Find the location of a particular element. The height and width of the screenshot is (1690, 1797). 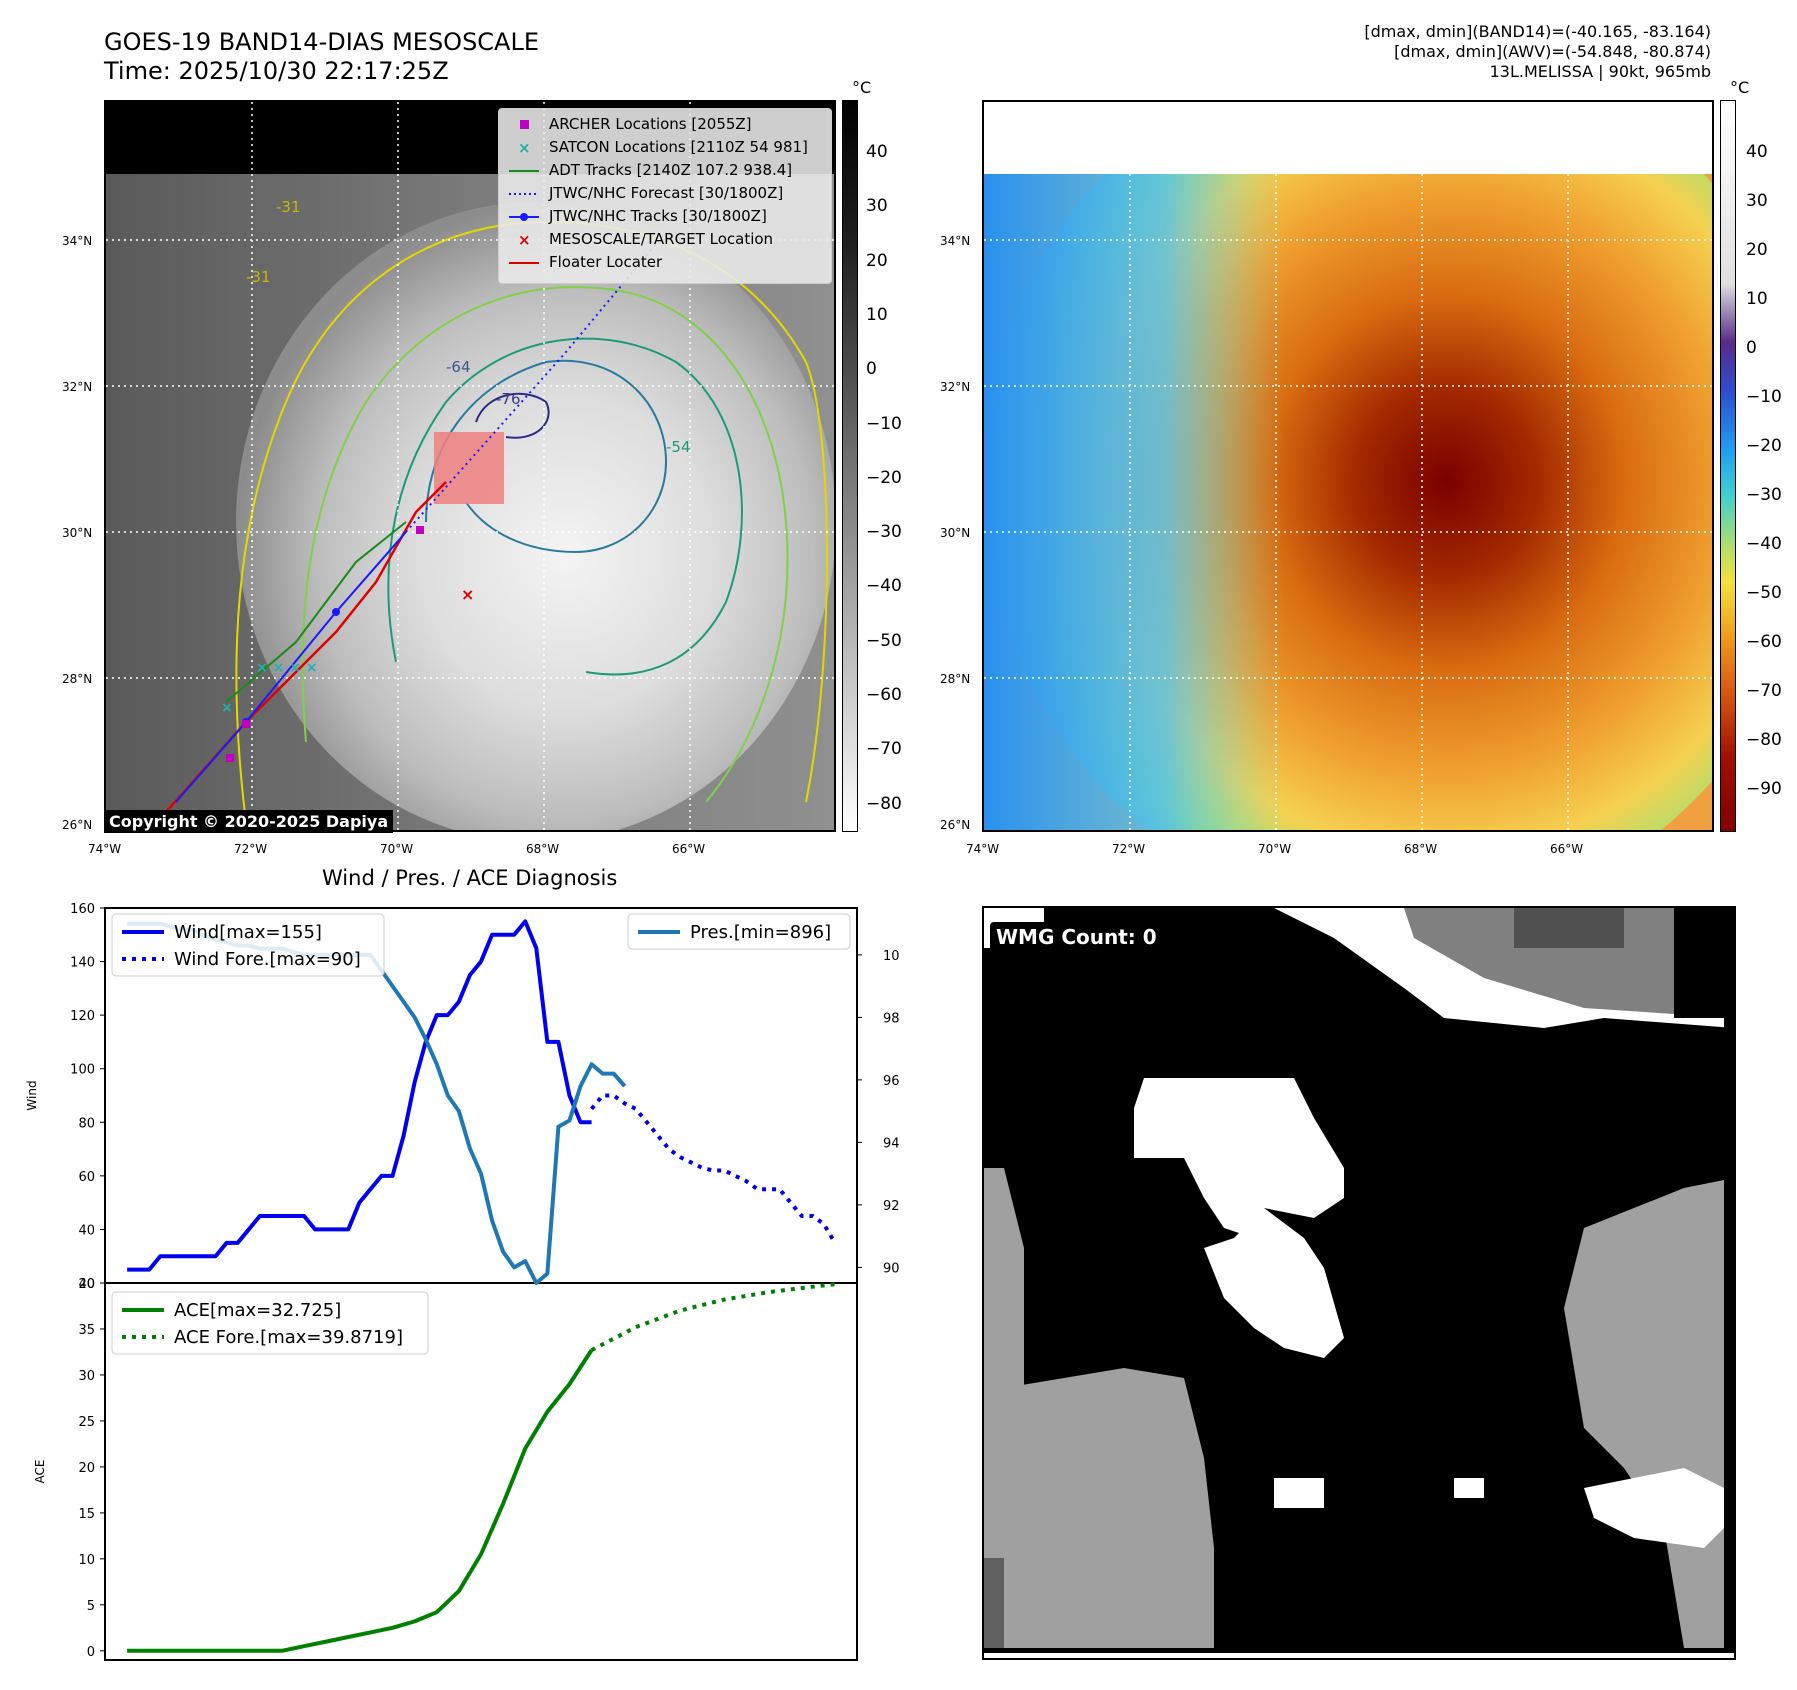

y-tick-label: 60 is located at coordinates (86, 1177).